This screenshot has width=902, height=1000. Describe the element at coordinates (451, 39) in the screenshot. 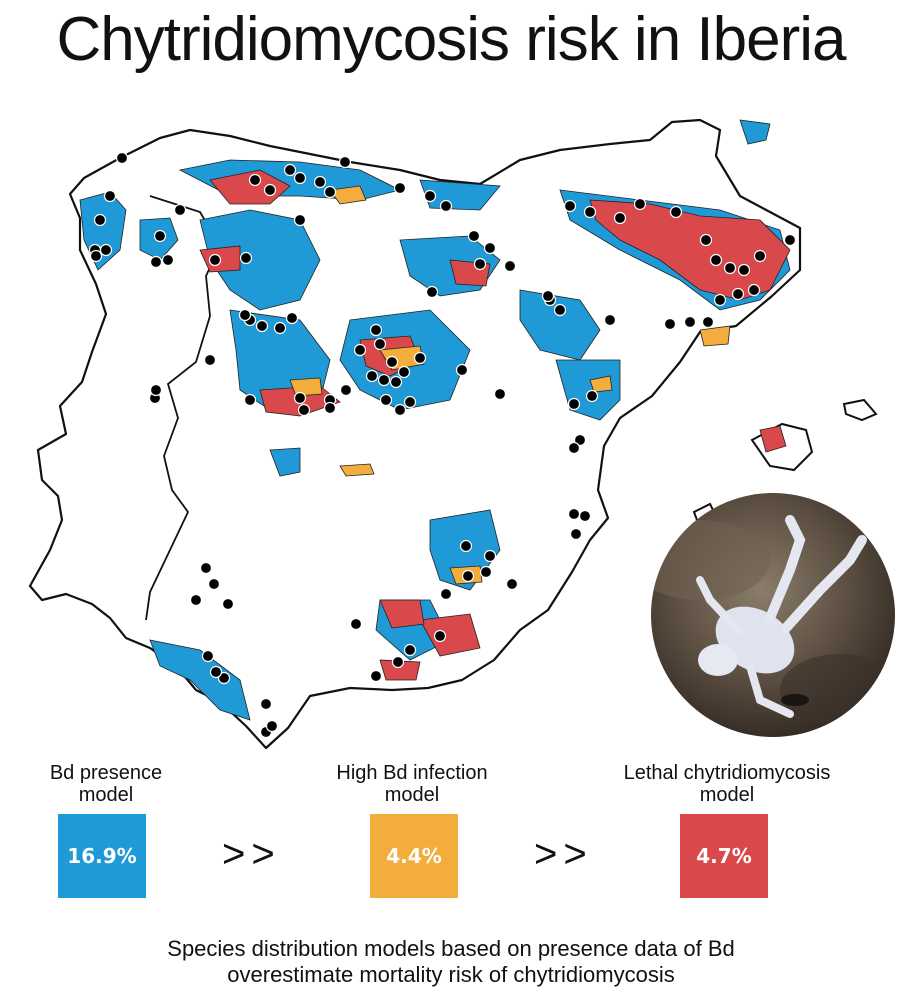

I see `page-title: Chytridiomycosis risk in Iberia` at that location.